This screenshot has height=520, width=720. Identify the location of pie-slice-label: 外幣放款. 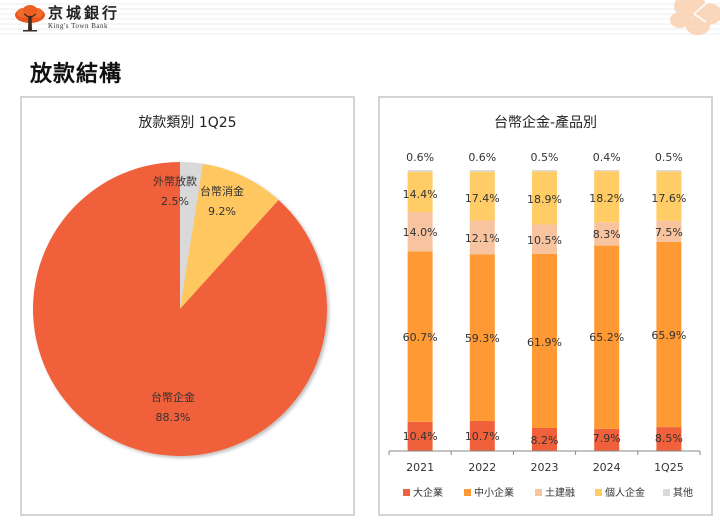
(175, 181).